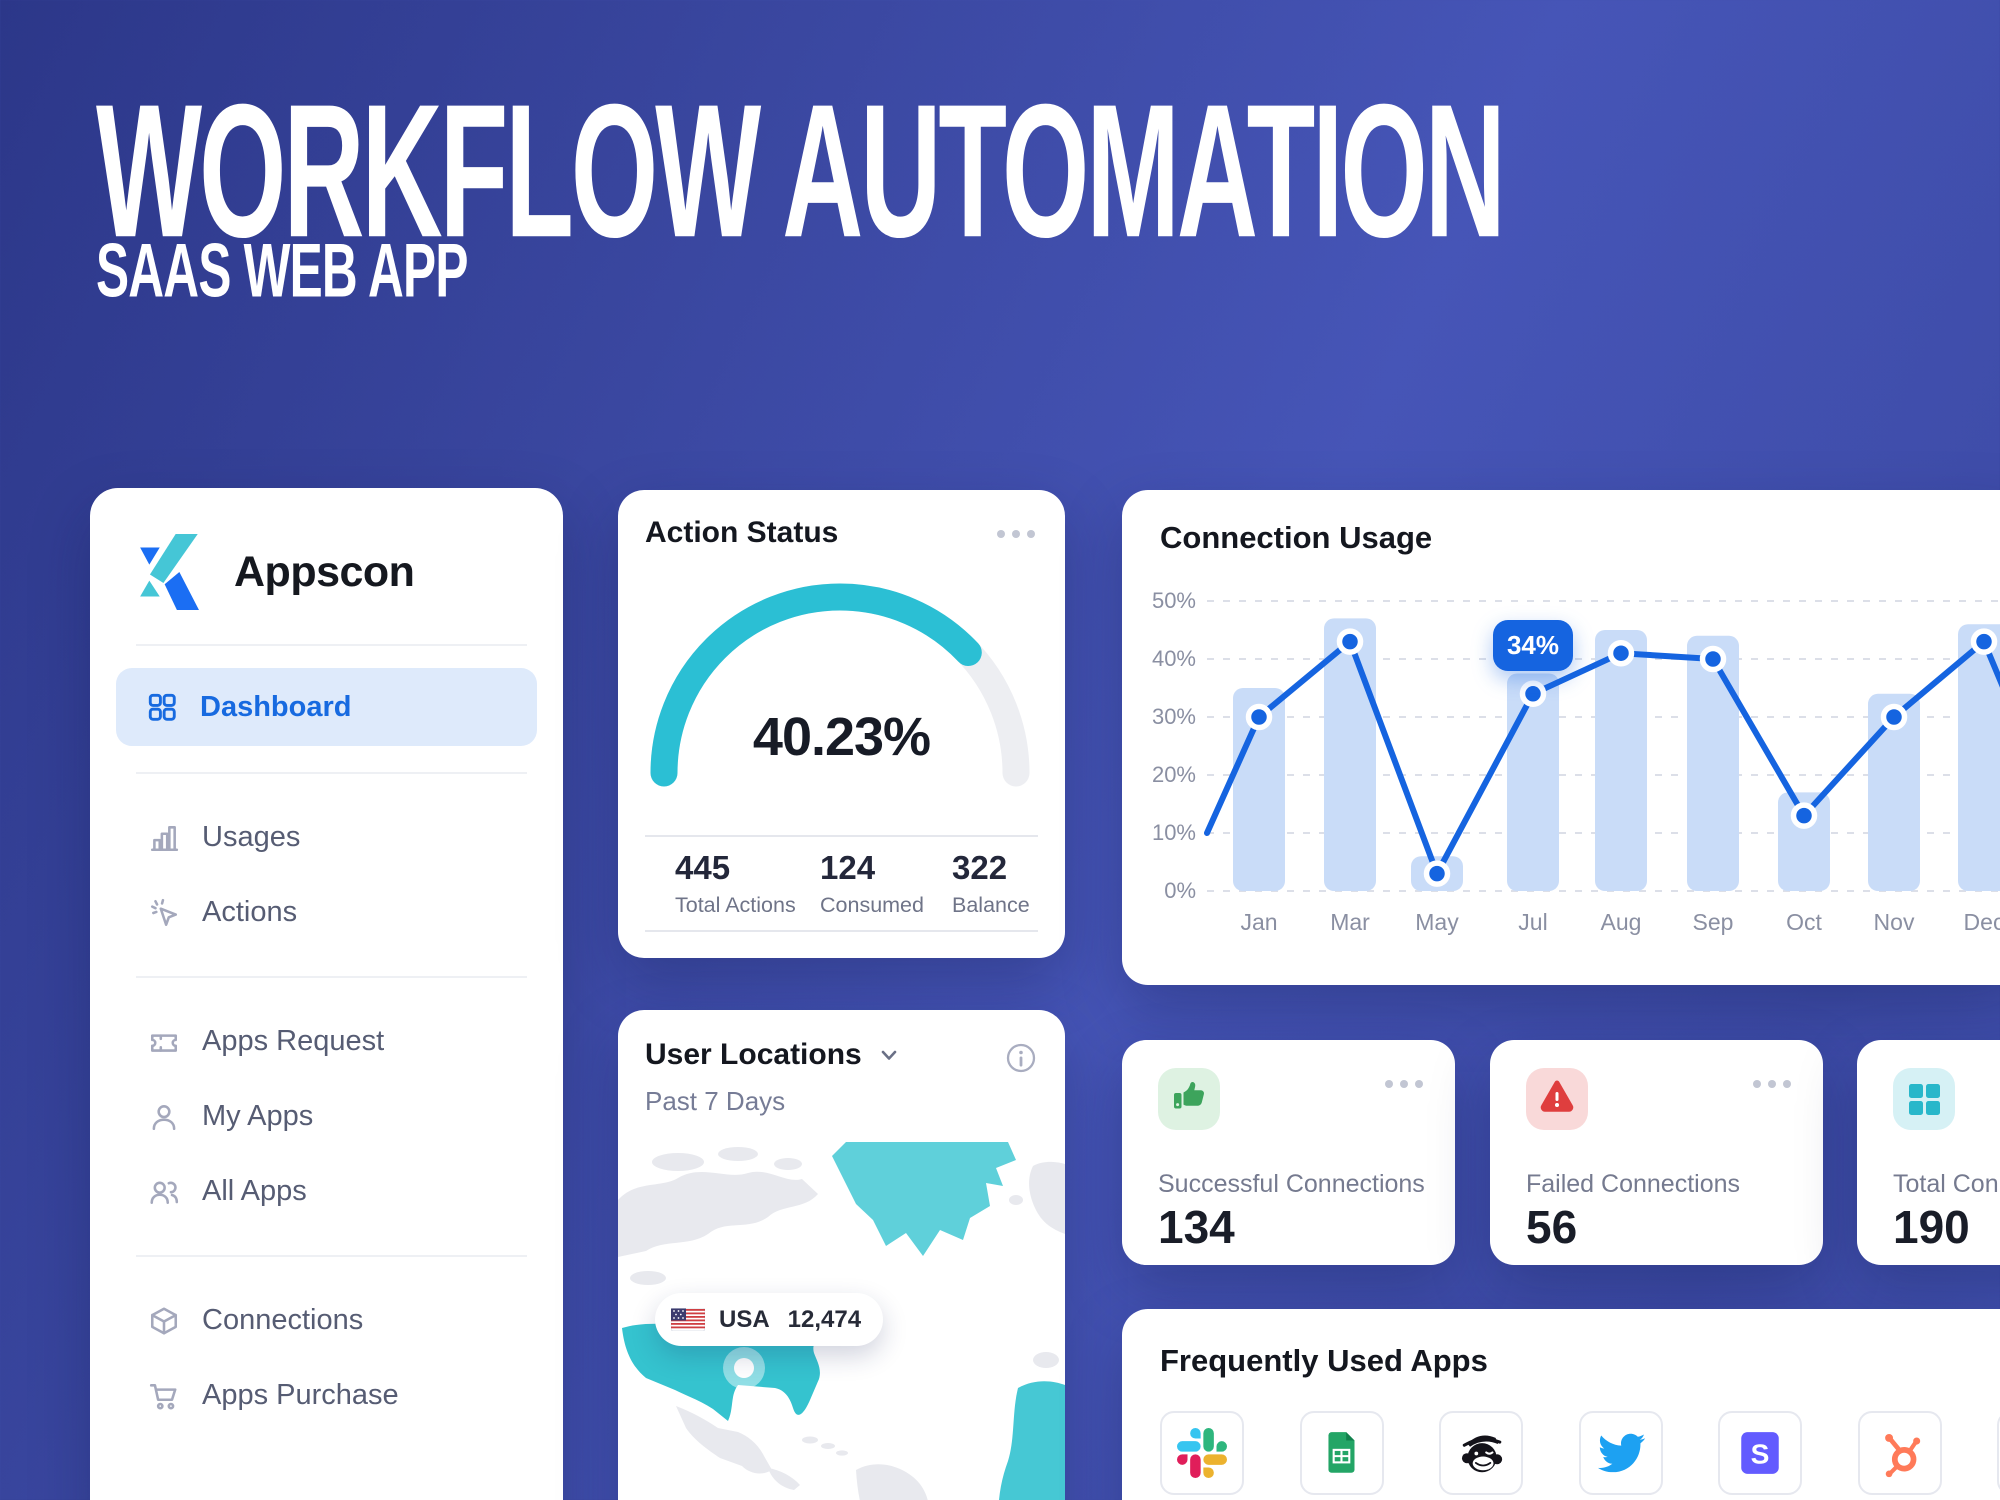  I want to click on google-sheets-icon, so click(1342, 1453).